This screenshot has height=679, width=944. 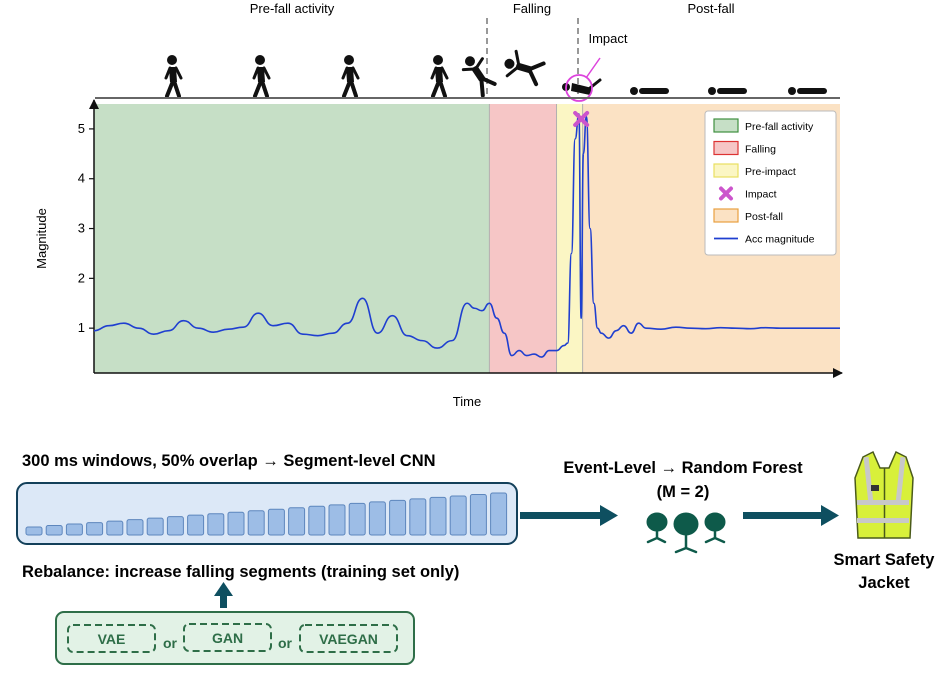 I want to click on impact-marker, so click(x=581, y=118).